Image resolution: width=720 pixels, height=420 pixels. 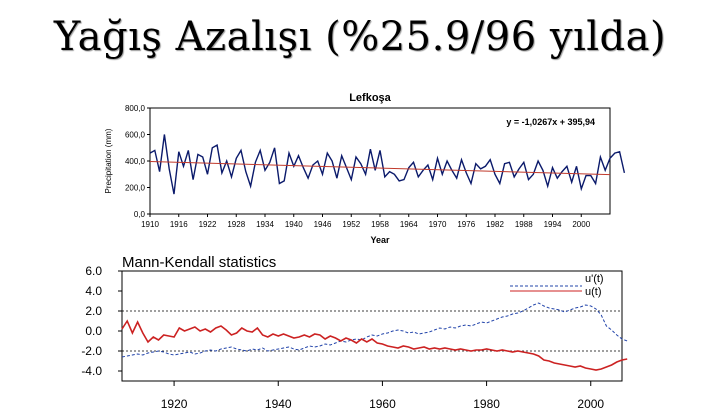 What do you see at coordinates (550, 122) in the screenshot?
I see `trend-equation: y = -1,0267x + 395,94` at bounding box center [550, 122].